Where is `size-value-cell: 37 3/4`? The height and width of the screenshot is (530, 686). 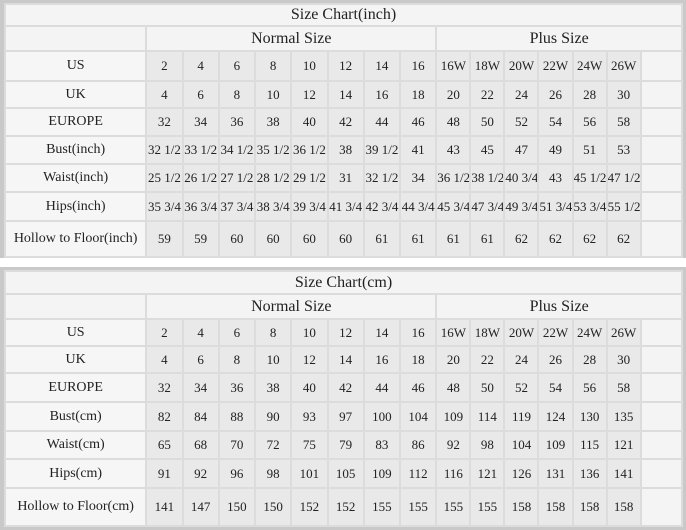
size-value-cell: 37 3/4 is located at coordinates (237, 206).